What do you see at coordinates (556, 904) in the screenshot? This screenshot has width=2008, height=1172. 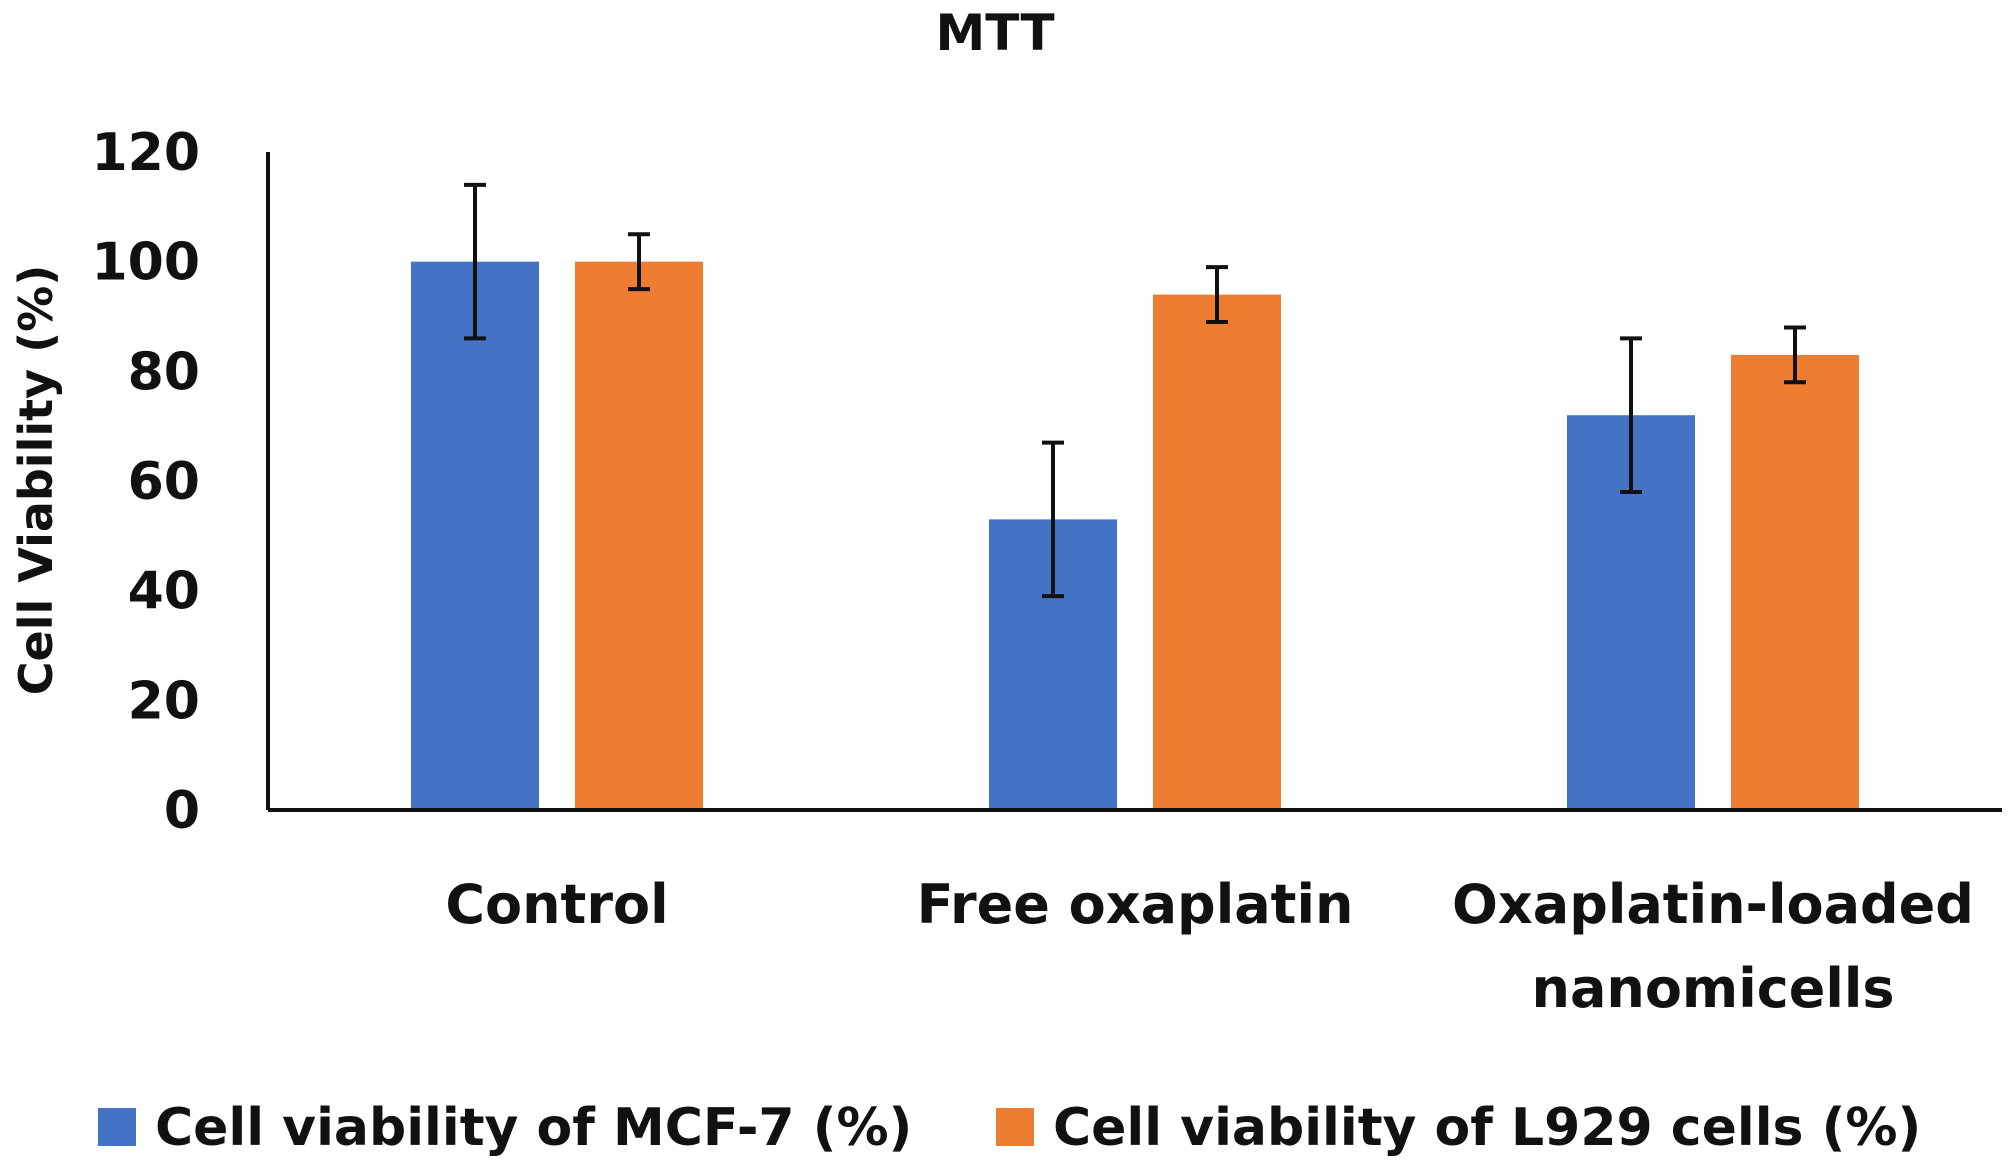 I see `x-category-label: Control` at bounding box center [556, 904].